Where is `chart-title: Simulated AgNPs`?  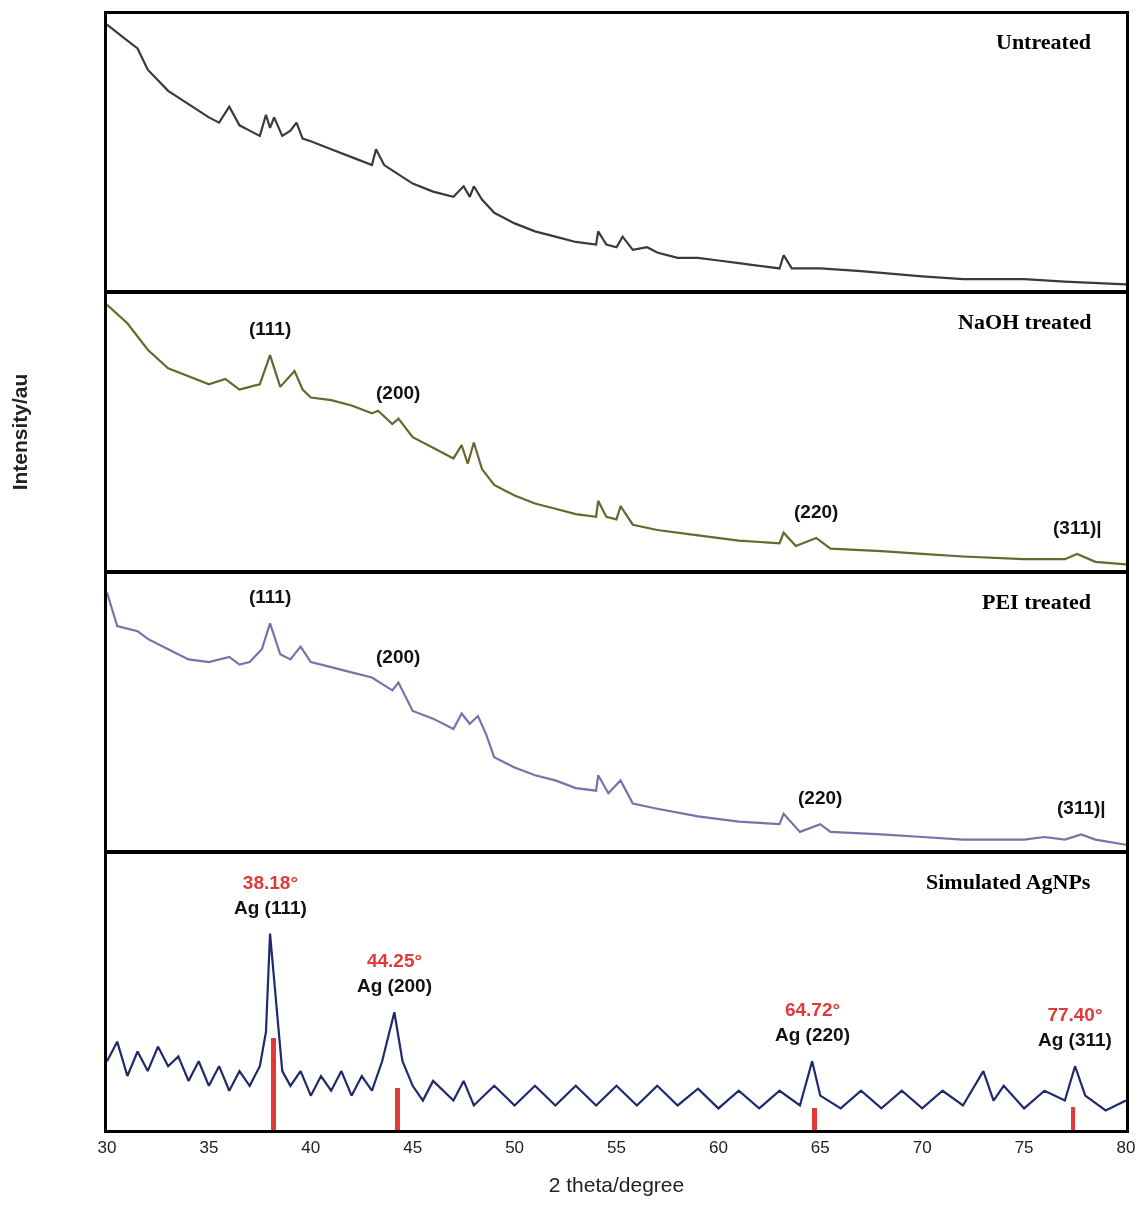 chart-title: Simulated AgNPs is located at coordinates (1008, 881).